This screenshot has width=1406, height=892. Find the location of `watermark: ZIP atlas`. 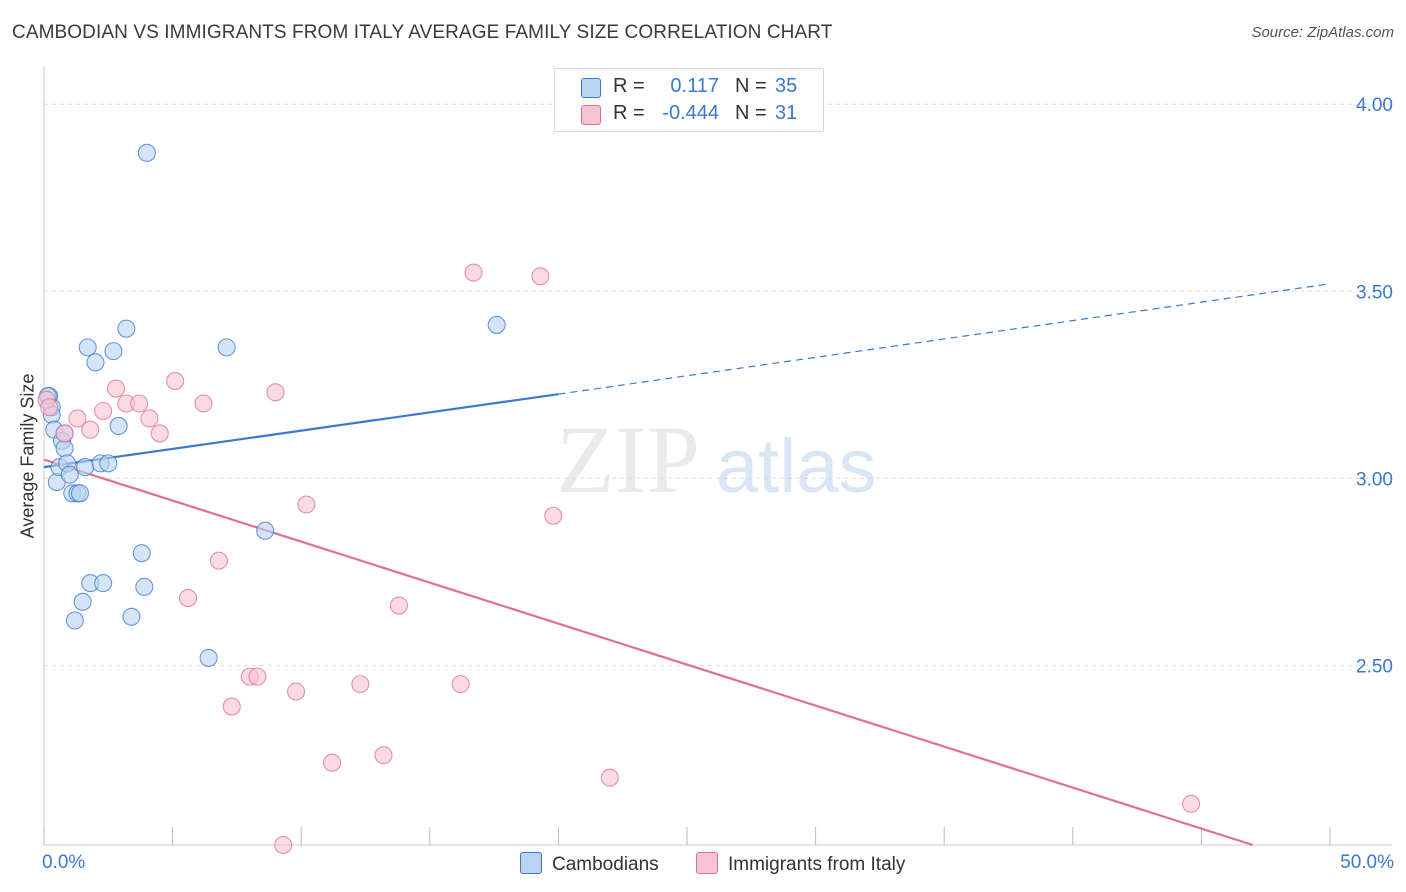

watermark: ZIP atlas is located at coordinates (716, 459).